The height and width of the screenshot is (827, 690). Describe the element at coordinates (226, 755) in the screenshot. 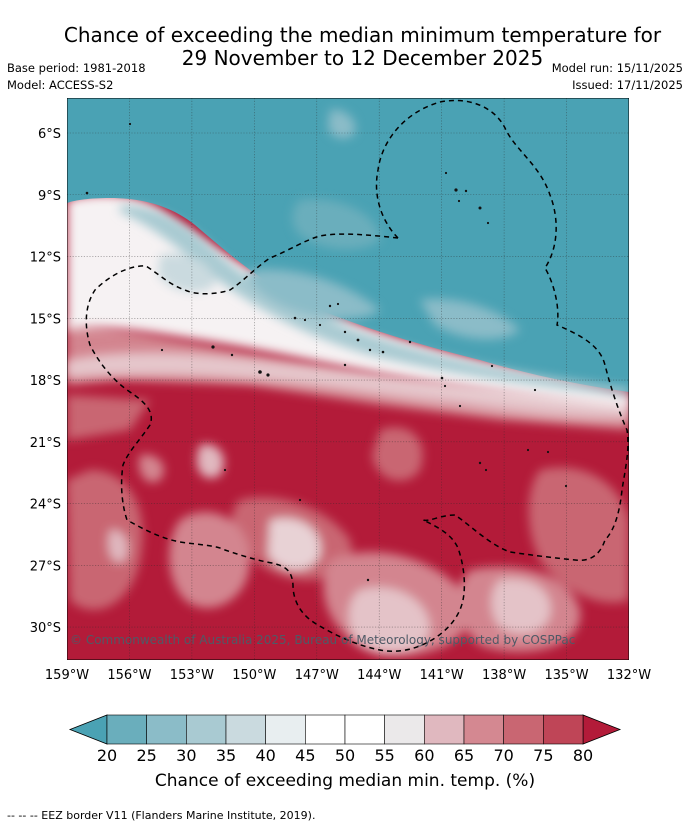

I see `colorbar-tick: 35` at that location.